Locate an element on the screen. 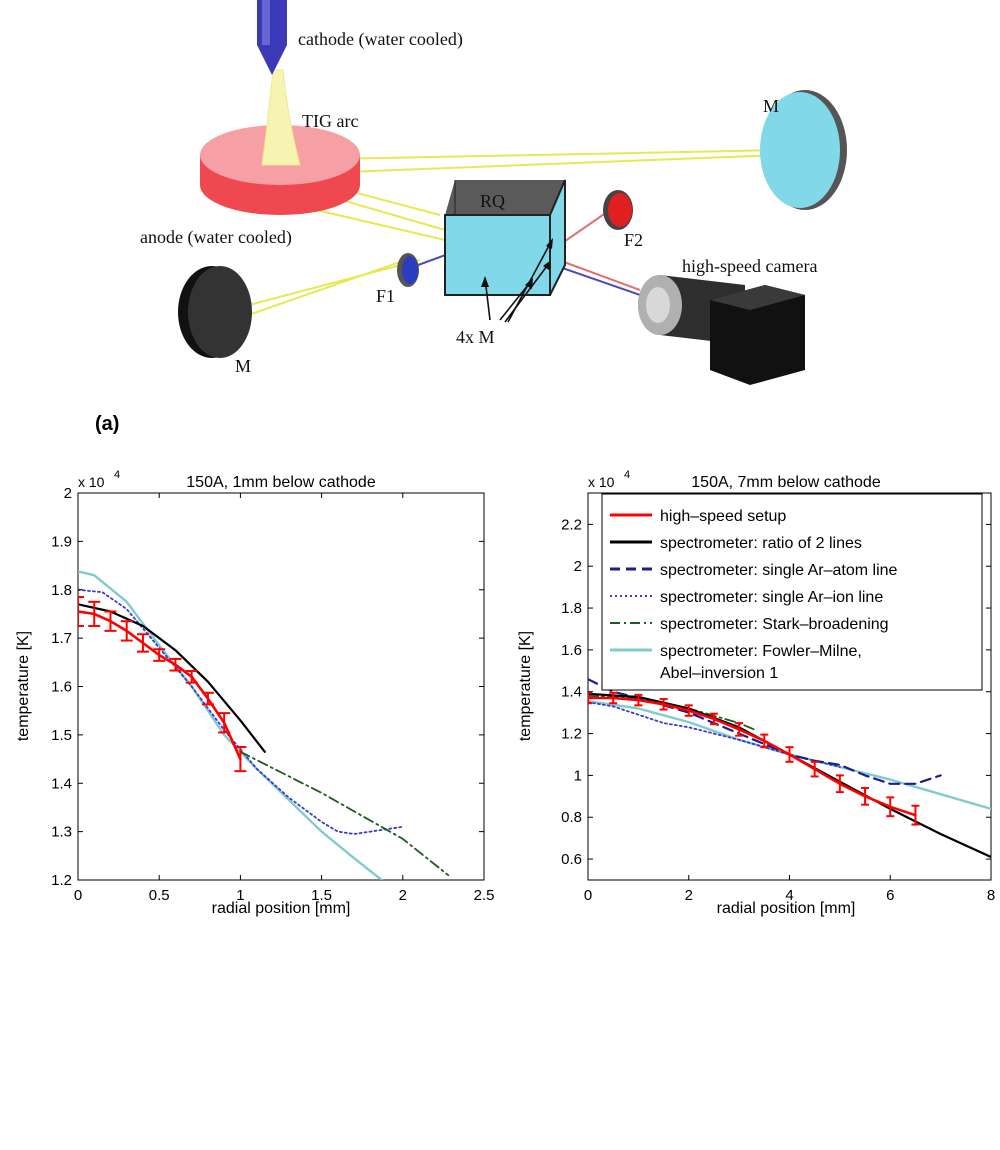 This screenshot has width=1000, height=1150. label-mirror-right: M is located at coordinates (771, 106).